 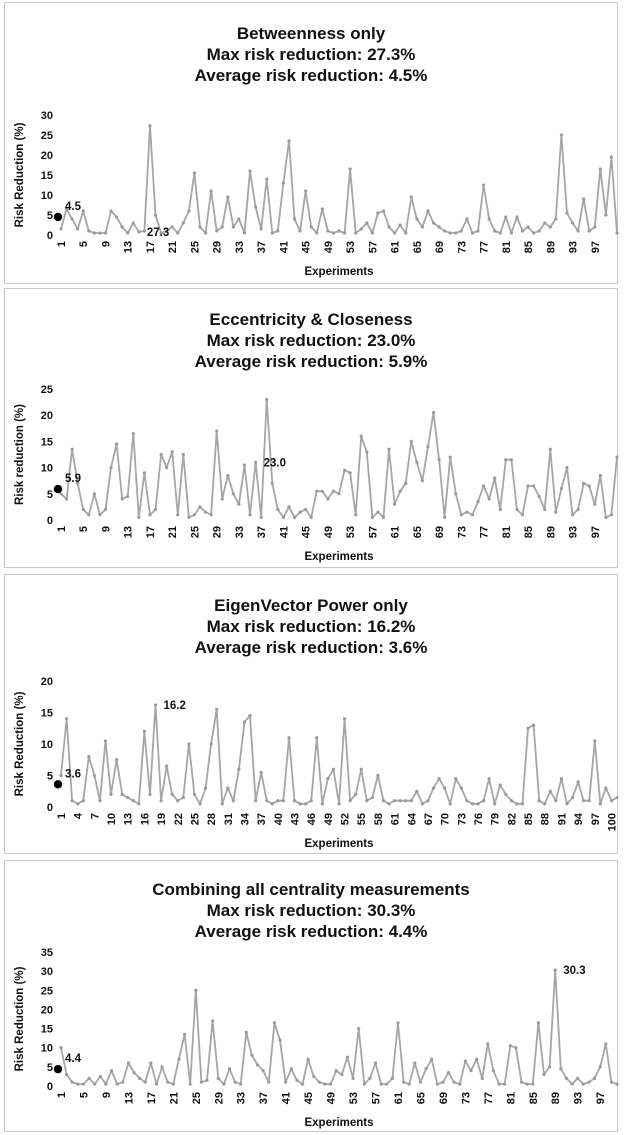 I want to click on chart-title-line-2: Max risk reduction: 30.3%, so click(x=311, y=910).